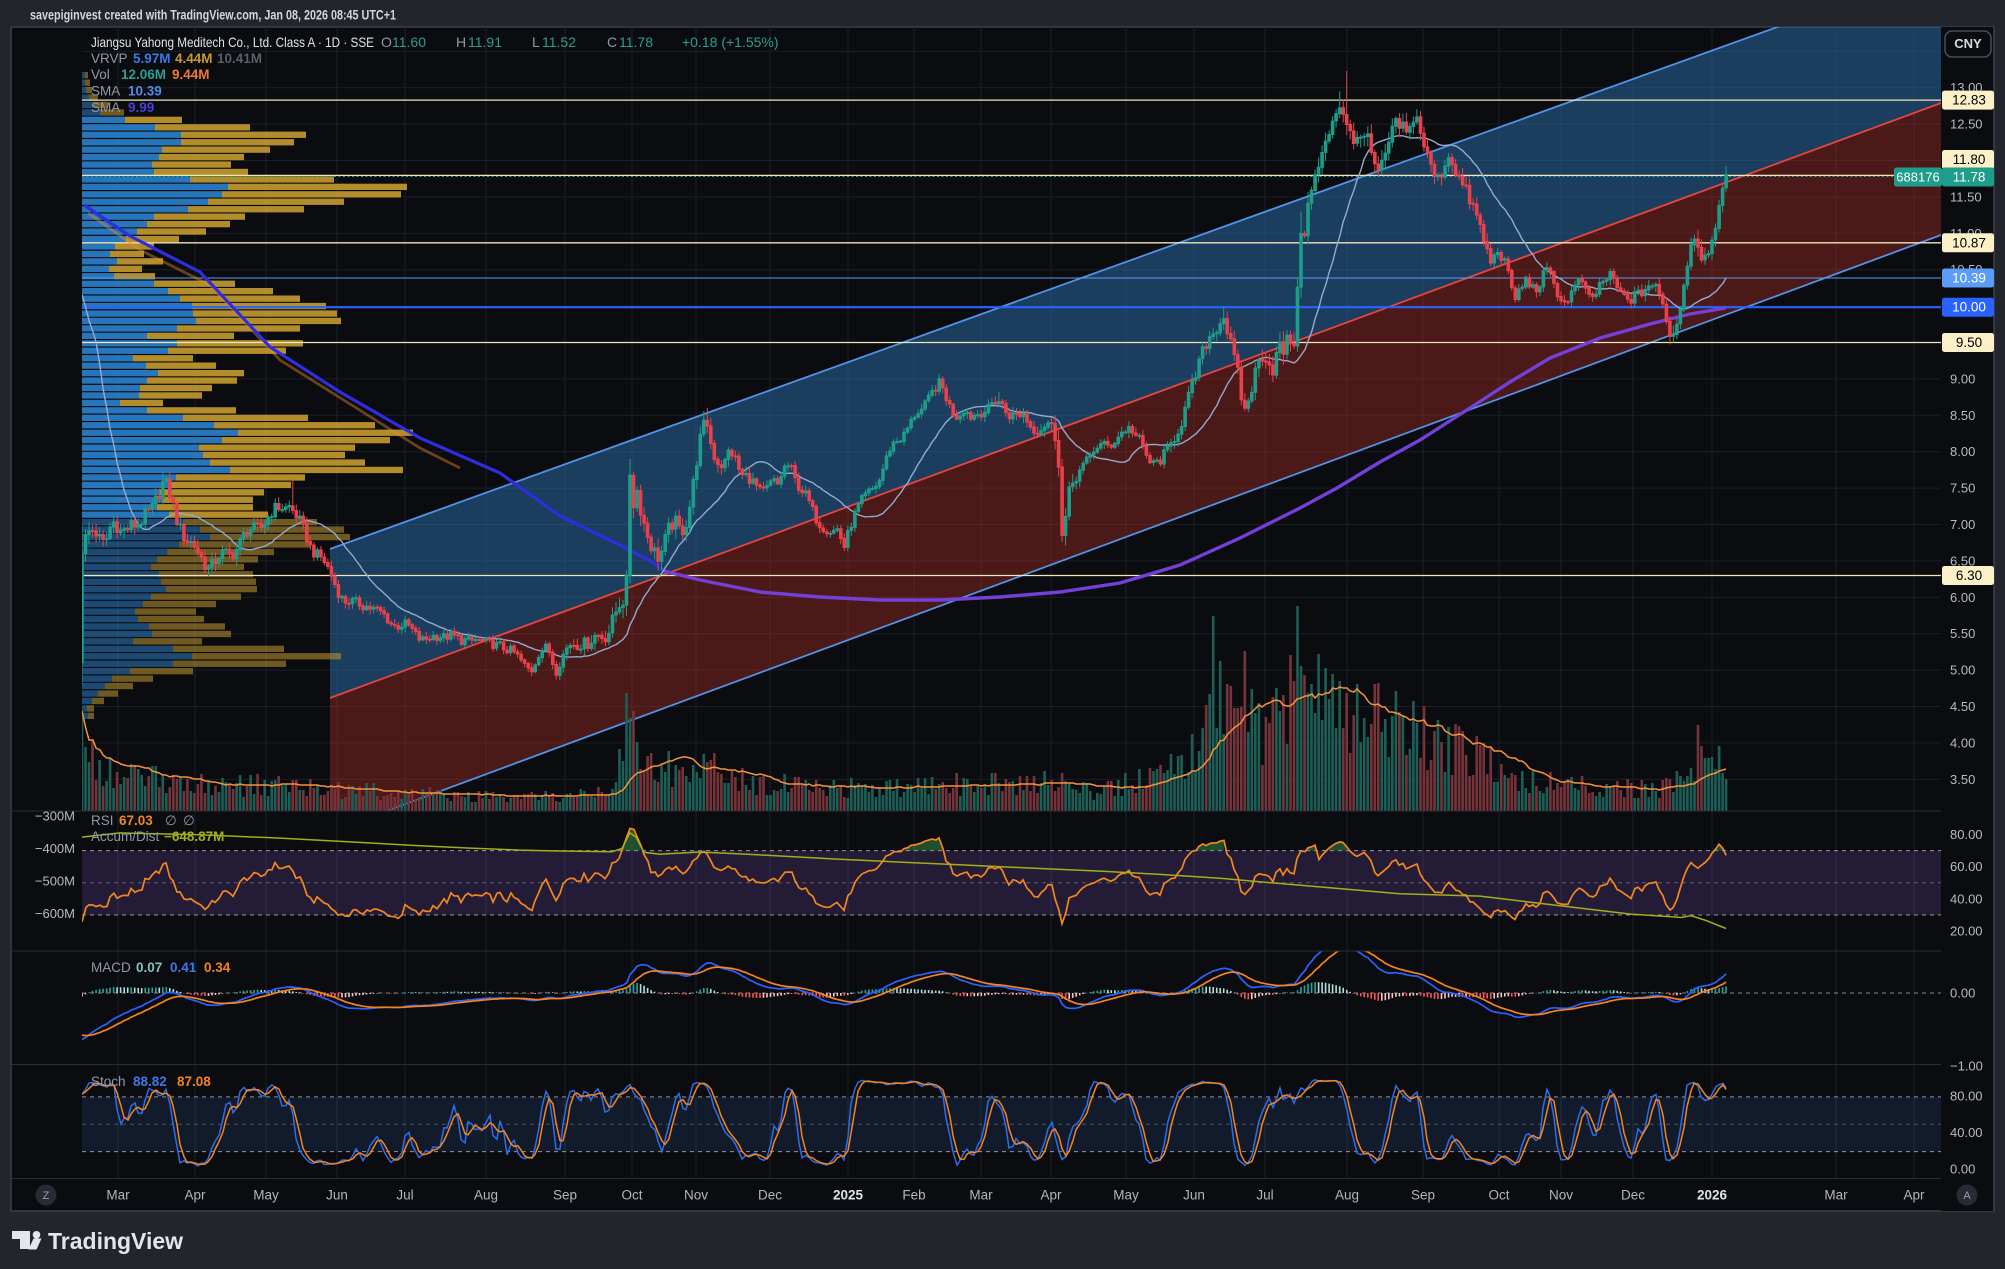 This screenshot has height=1269, width=2005. I want to click on svg-text: −400M, so click(55, 848).